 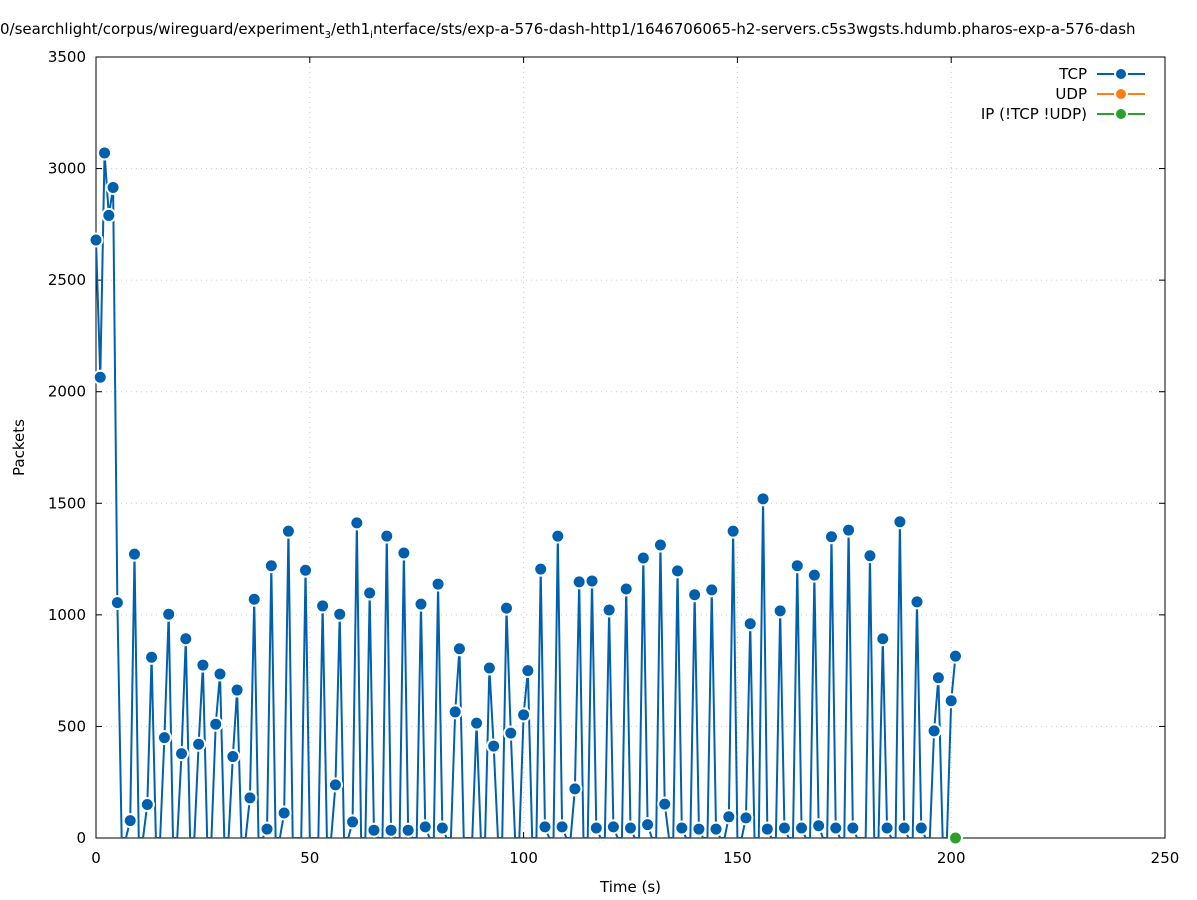 What do you see at coordinates (630, 887) in the screenshot?
I see `x-axis-label: Time (s)` at bounding box center [630, 887].